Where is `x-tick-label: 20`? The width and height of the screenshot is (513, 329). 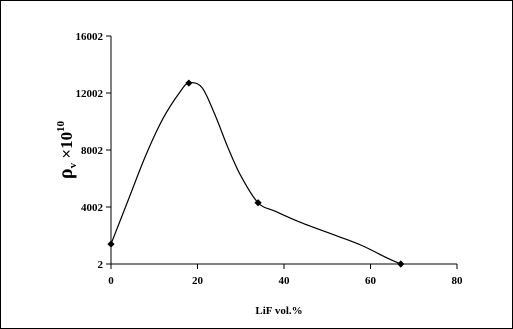
x-tick-label: 20 is located at coordinates (198, 281).